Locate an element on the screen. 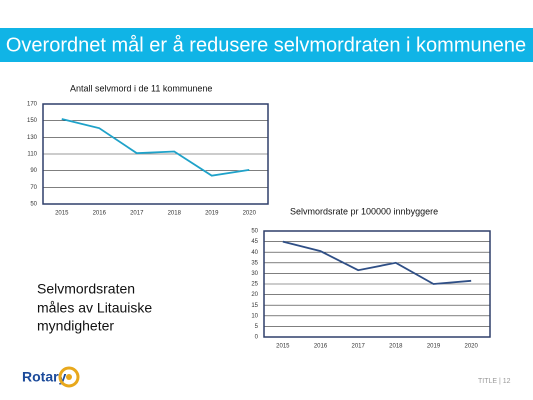  chart-title: Selvmordsrate pr 100000 innbyggere is located at coordinates (364, 211).